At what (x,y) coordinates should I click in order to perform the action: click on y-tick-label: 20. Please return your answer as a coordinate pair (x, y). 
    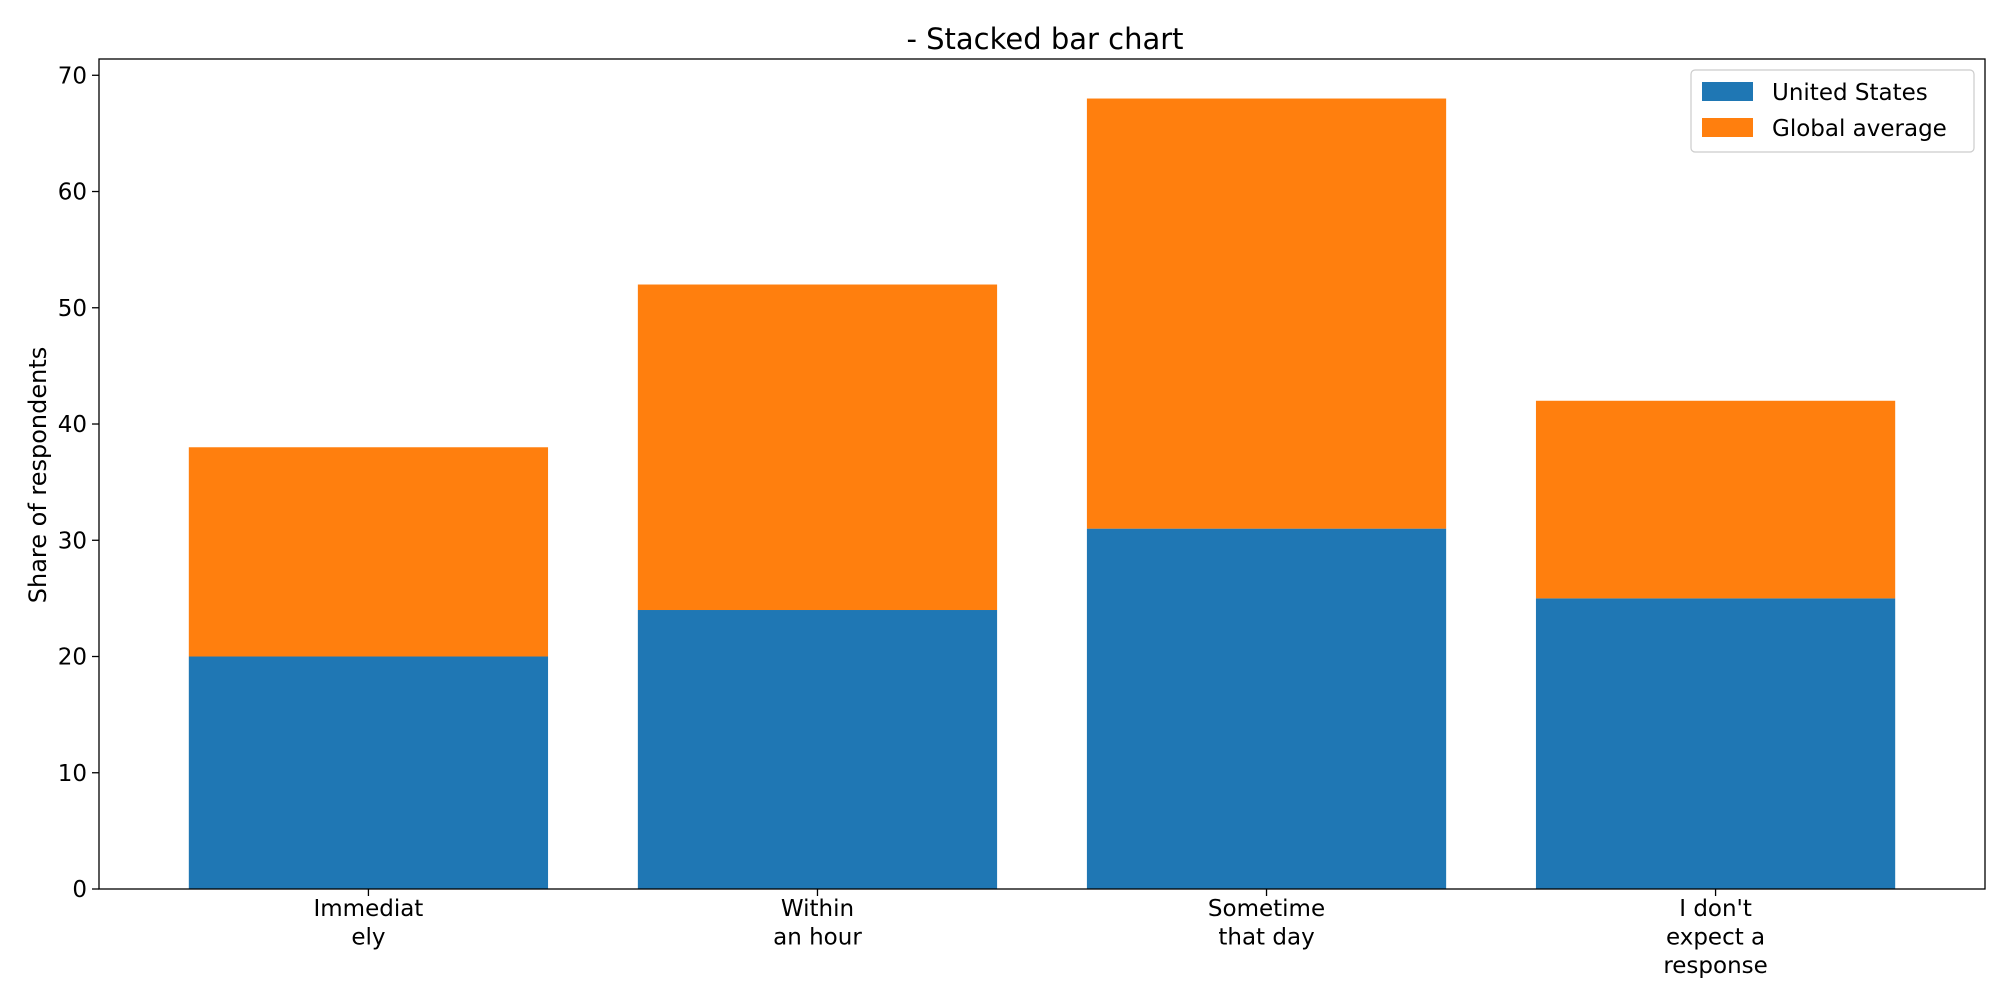
    Looking at the image, I should click on (72, 658).